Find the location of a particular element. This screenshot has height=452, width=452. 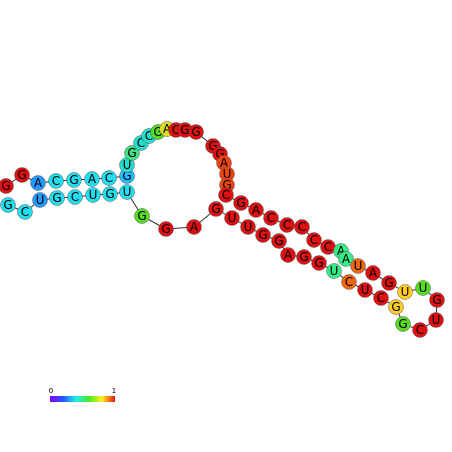

scale-min-label: 0 is located at coordinates (51, 391).